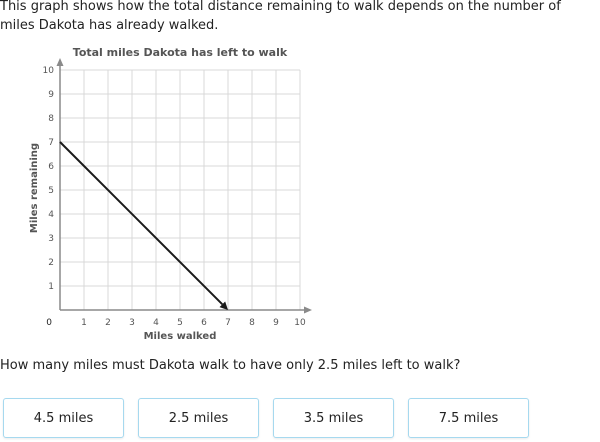  What do you see at coordinates (49, 323) in the screenshot?
I see `origin-label: 0` at bounding box center [49, 323].